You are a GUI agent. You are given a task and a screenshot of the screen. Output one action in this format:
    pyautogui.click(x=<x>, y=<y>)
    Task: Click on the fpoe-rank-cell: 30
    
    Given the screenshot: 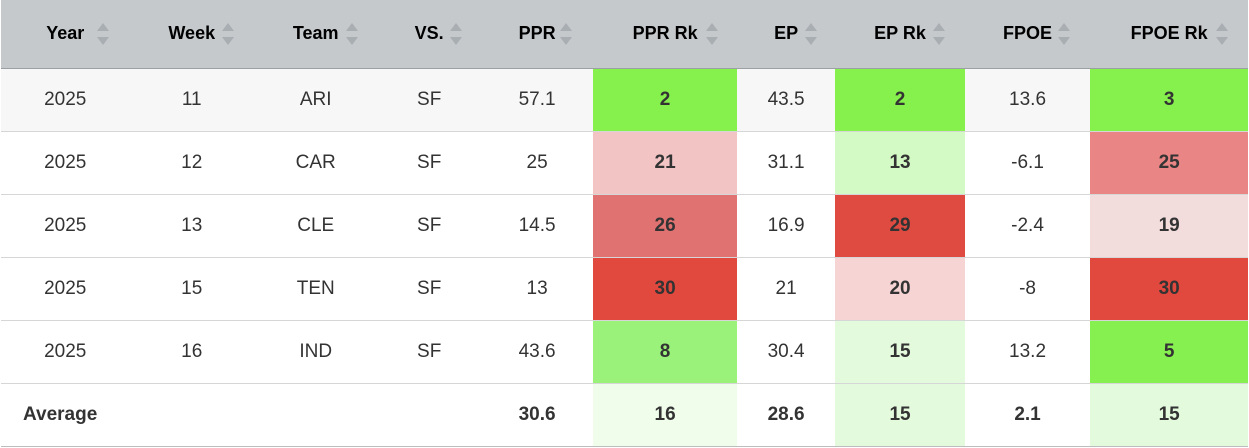 What is the action you would take?
    pyautogui.click(x=1169, y=289)
    